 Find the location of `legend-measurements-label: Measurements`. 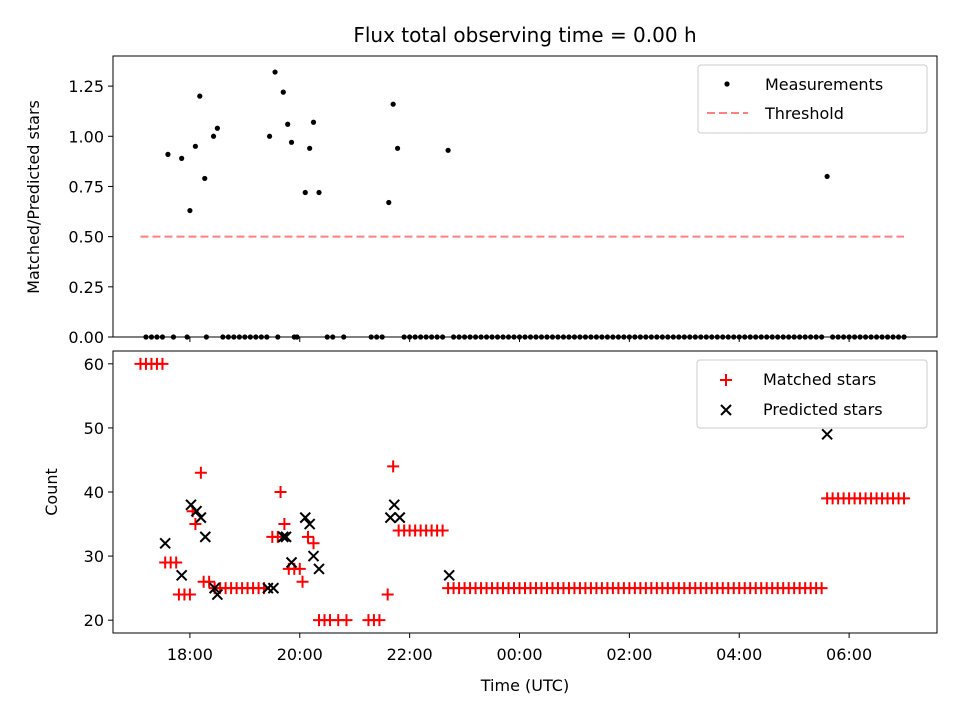

legend-measurements-label: Measurements is located at coordinates (824, 84).